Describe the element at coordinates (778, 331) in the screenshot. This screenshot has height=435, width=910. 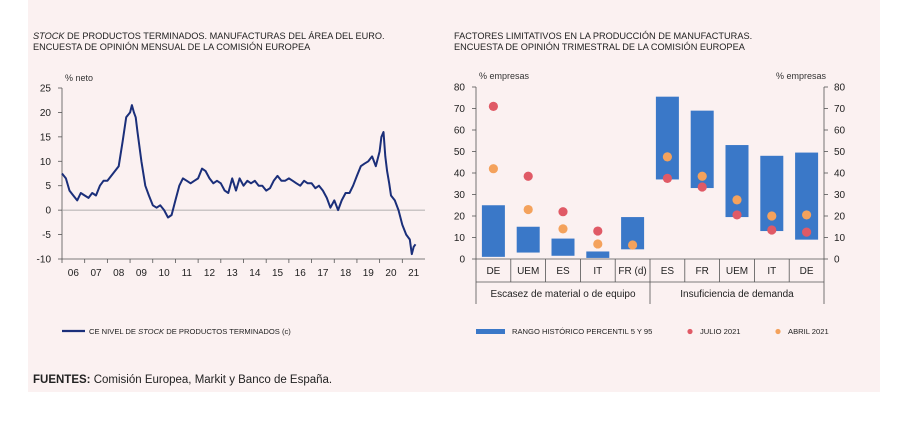
I see `legend-abril-swatch` at that location.